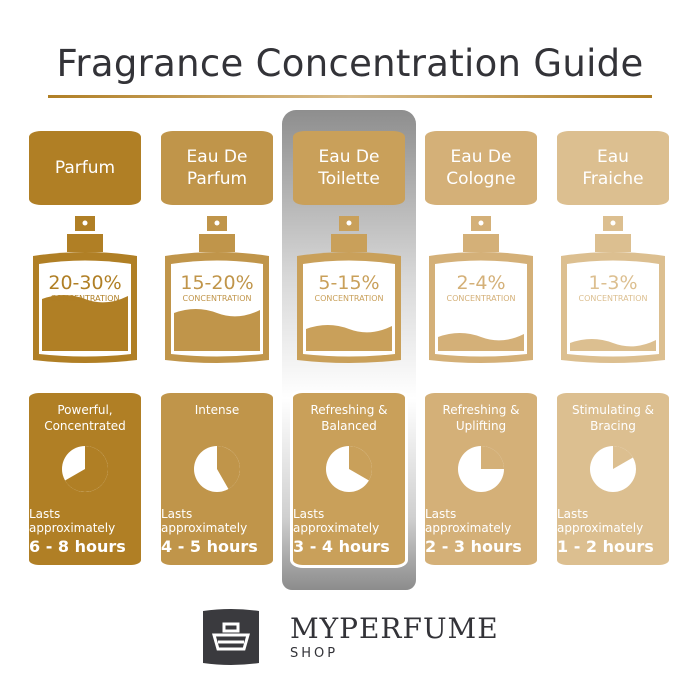 The height and width of the screenshot is (700, 700). What do you see at coordinates (209, 546) in the screenshot?
I see `duration-value: 4 - 5 hours` at bounding box center [209, 546].